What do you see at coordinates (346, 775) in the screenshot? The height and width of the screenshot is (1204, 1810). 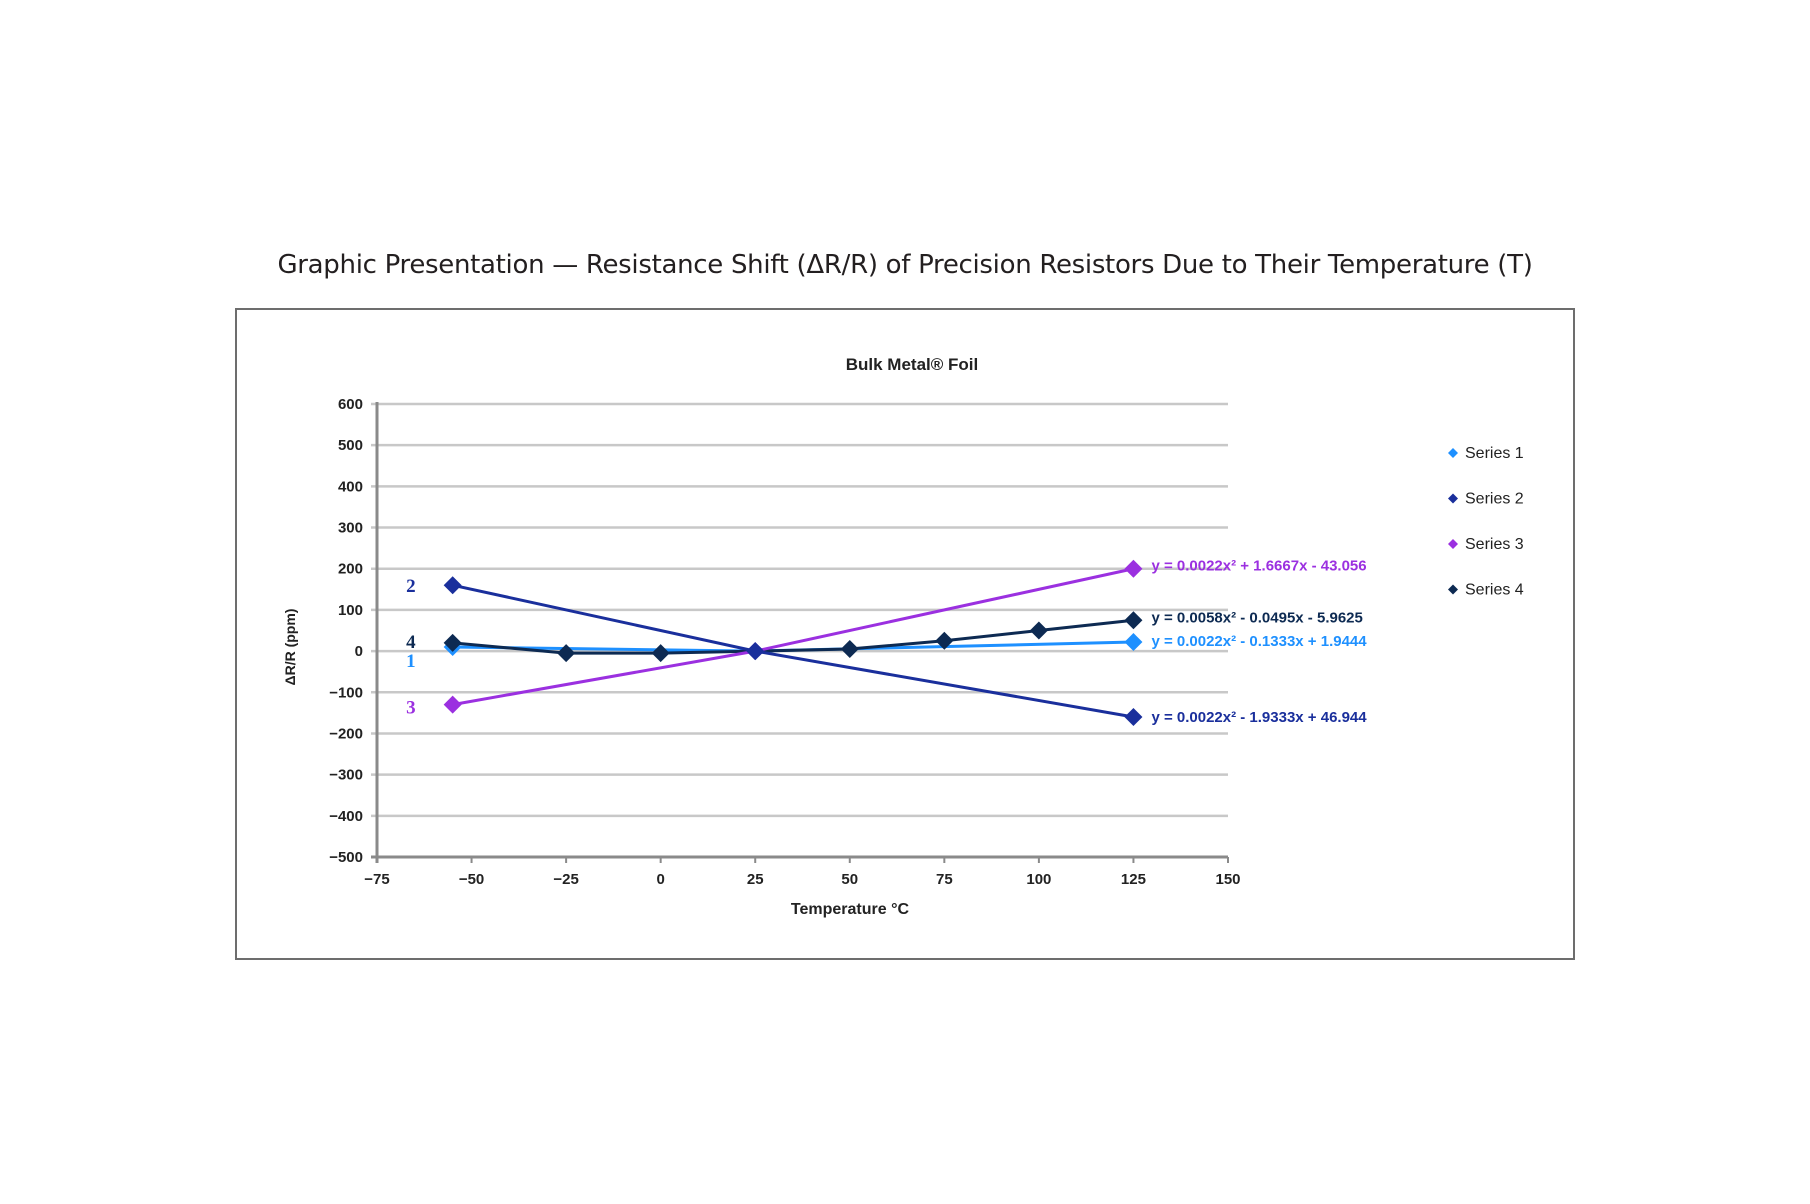 I see `y-tick-label: −300` at bounding box center [346, 775].